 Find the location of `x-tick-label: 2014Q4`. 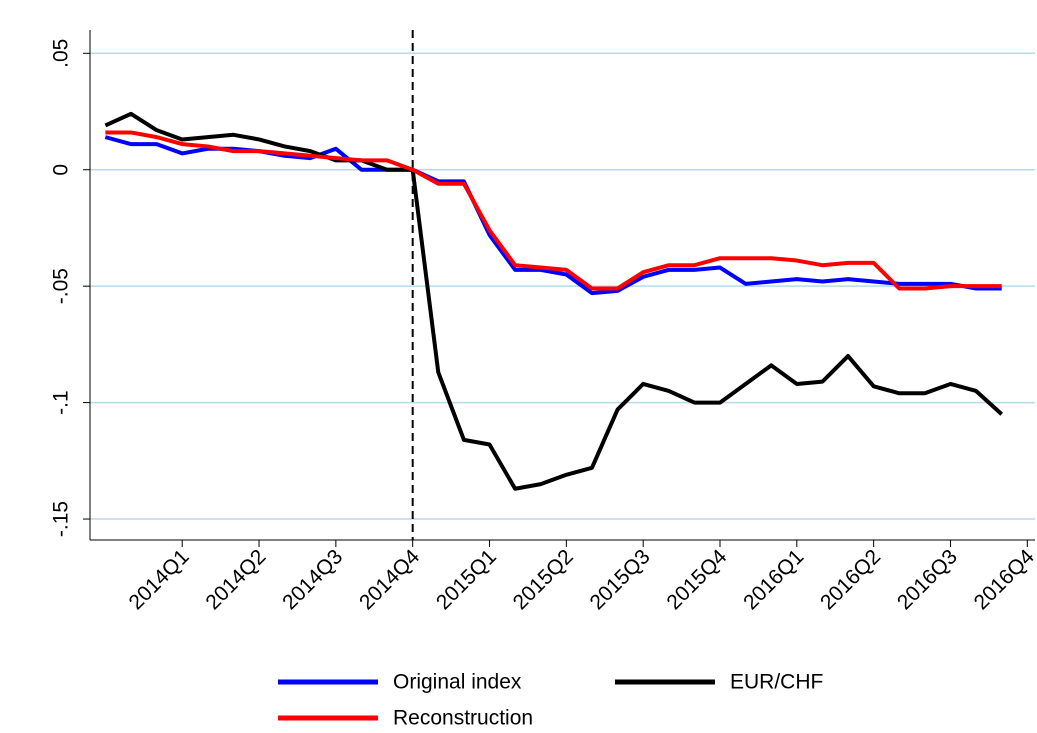

x-tick-label: 2014Q4 is located at coordinates (389, 579).